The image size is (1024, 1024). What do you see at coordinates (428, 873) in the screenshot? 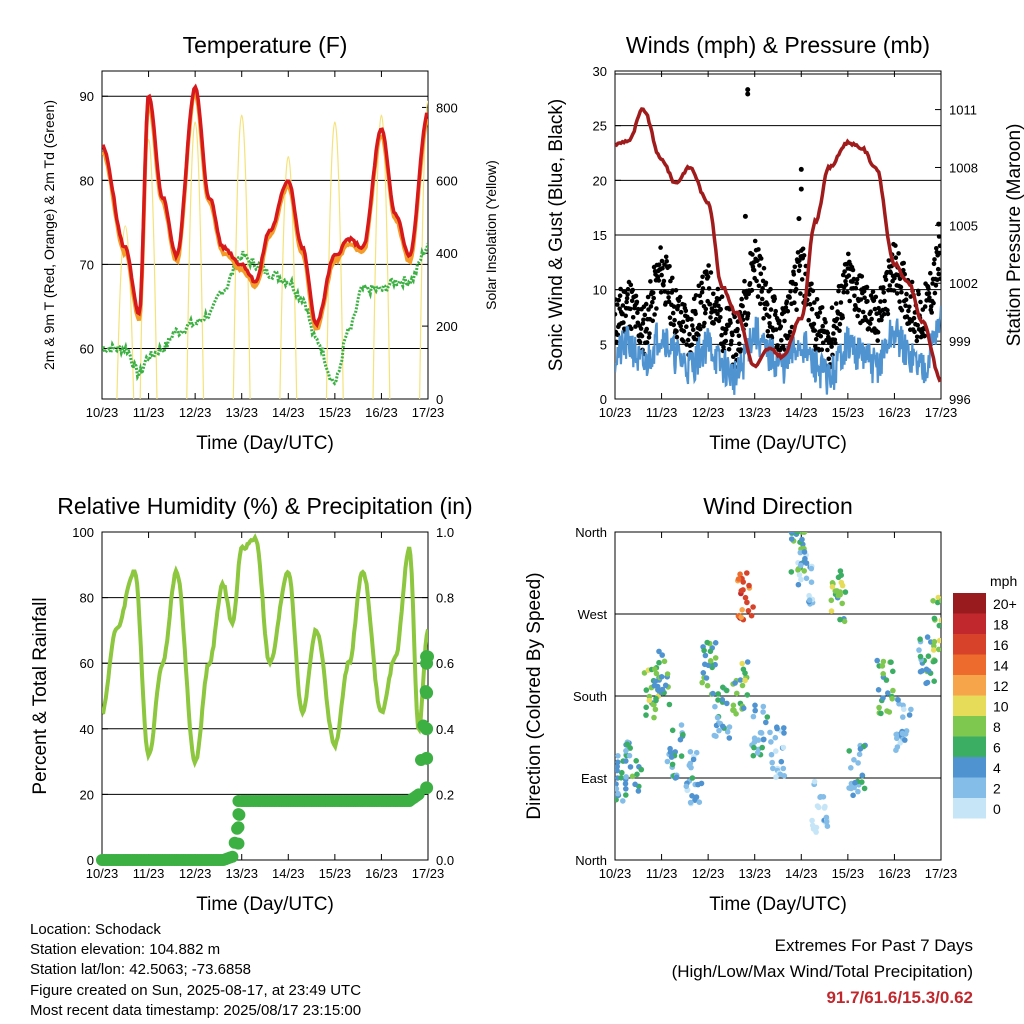
I see `x-tick-label: 17/23` at bounding box center [428, 873].